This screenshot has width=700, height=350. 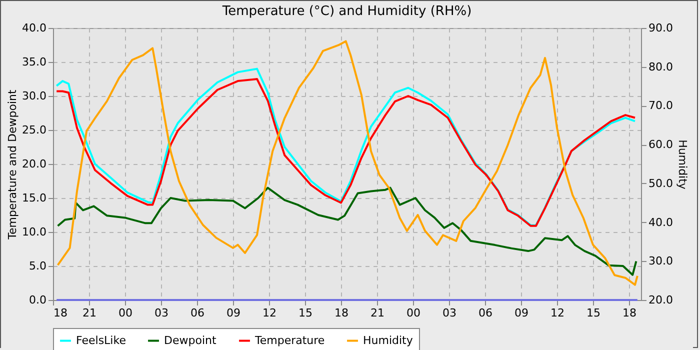 What do you see at coordinates (13, 164) in the screenshot?
I see `y-axis-title: Temperature and Dewpoint` at bounding box center [13, 164].